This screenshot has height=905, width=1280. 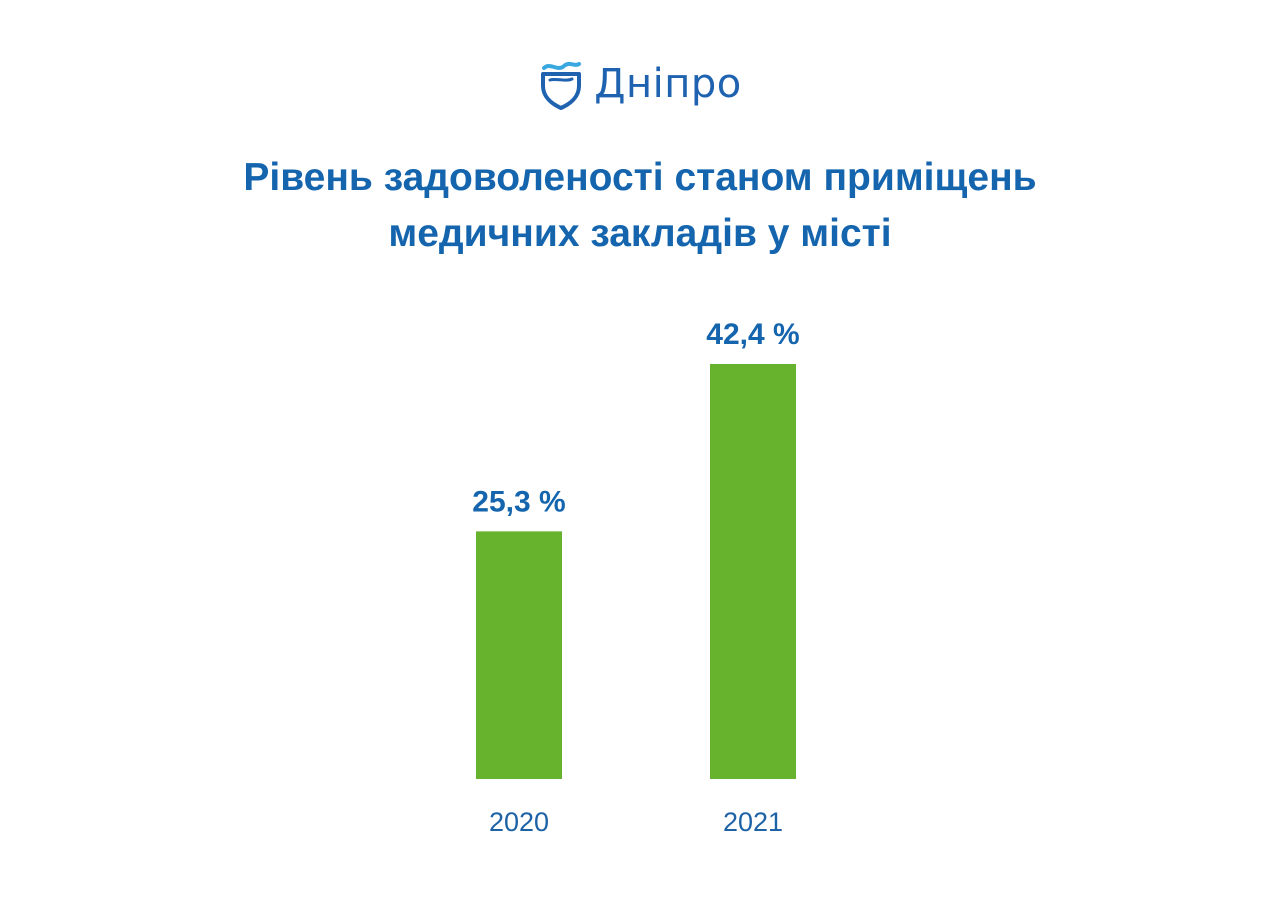 I want to click on x-tick-label-2021: 2021, so click(x=753, y=822).